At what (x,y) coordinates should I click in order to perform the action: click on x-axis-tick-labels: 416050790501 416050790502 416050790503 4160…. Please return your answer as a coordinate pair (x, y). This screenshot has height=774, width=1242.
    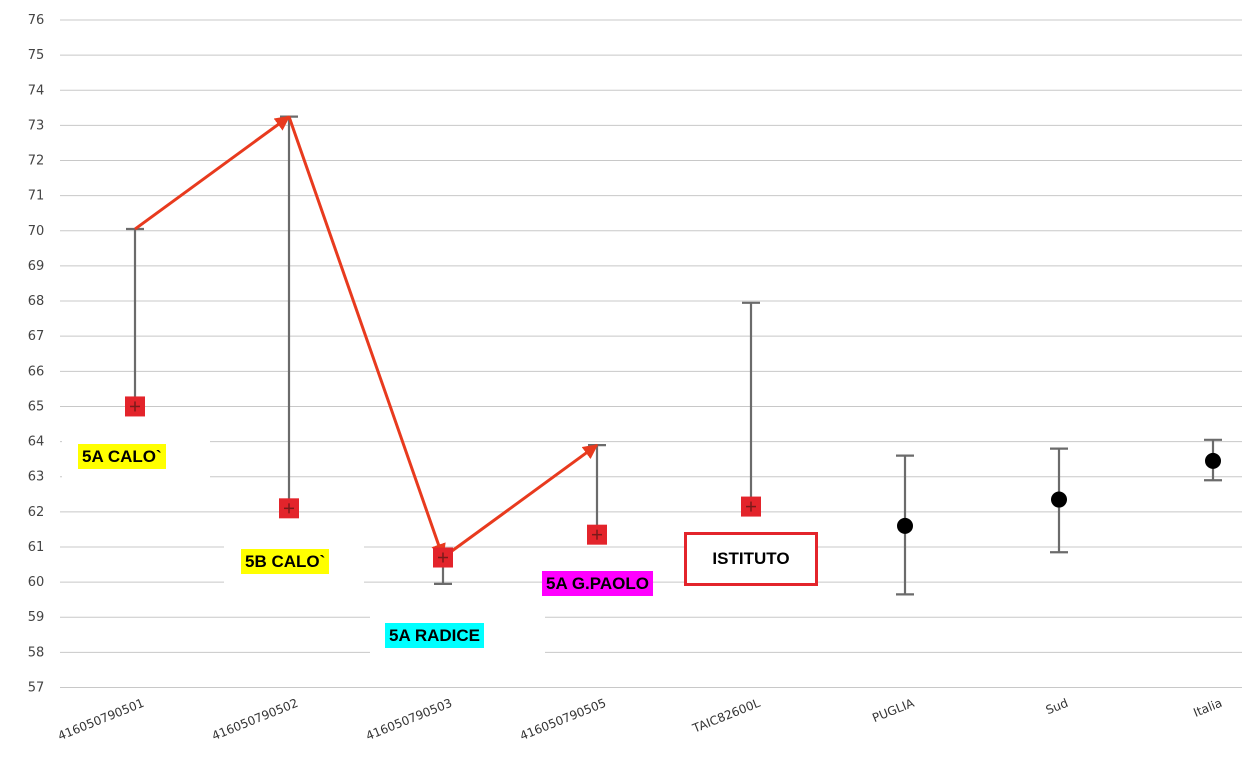
    Looking at the image, I should click on (640, 720).